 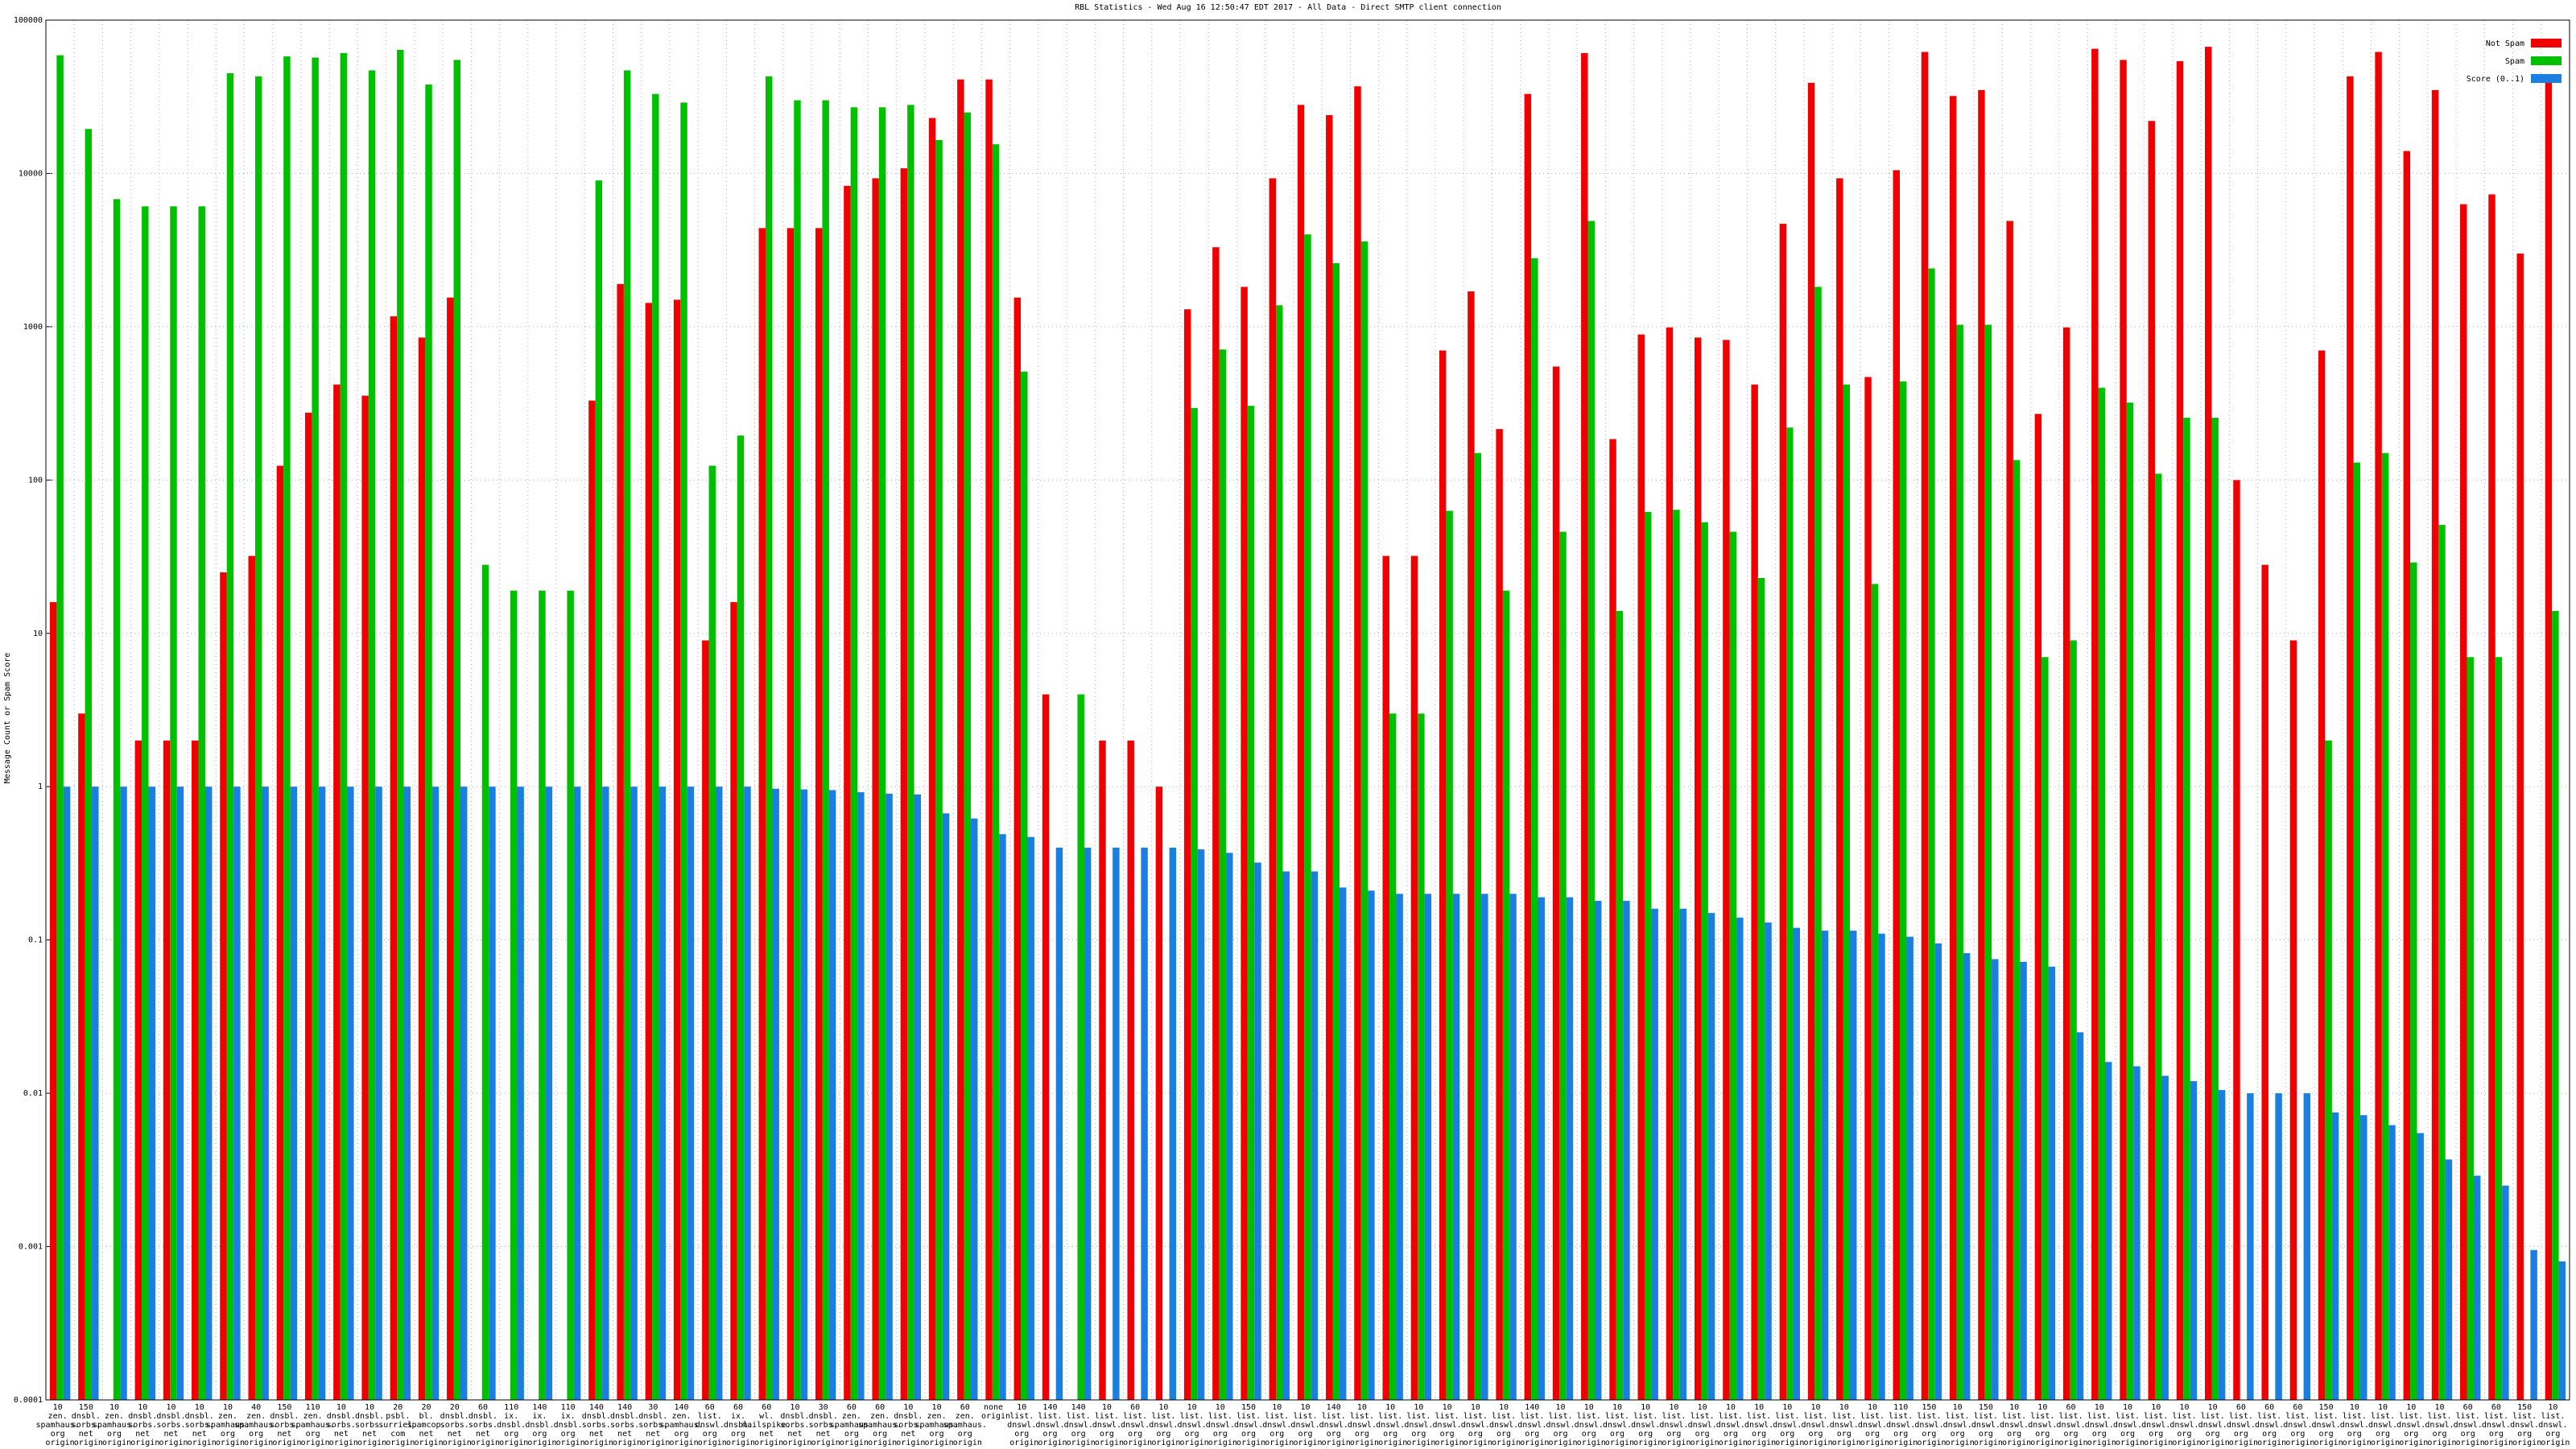 I want to click on x-tick-label: 140 ix. dnsbl. org origin, so click(x=542, y=1425).